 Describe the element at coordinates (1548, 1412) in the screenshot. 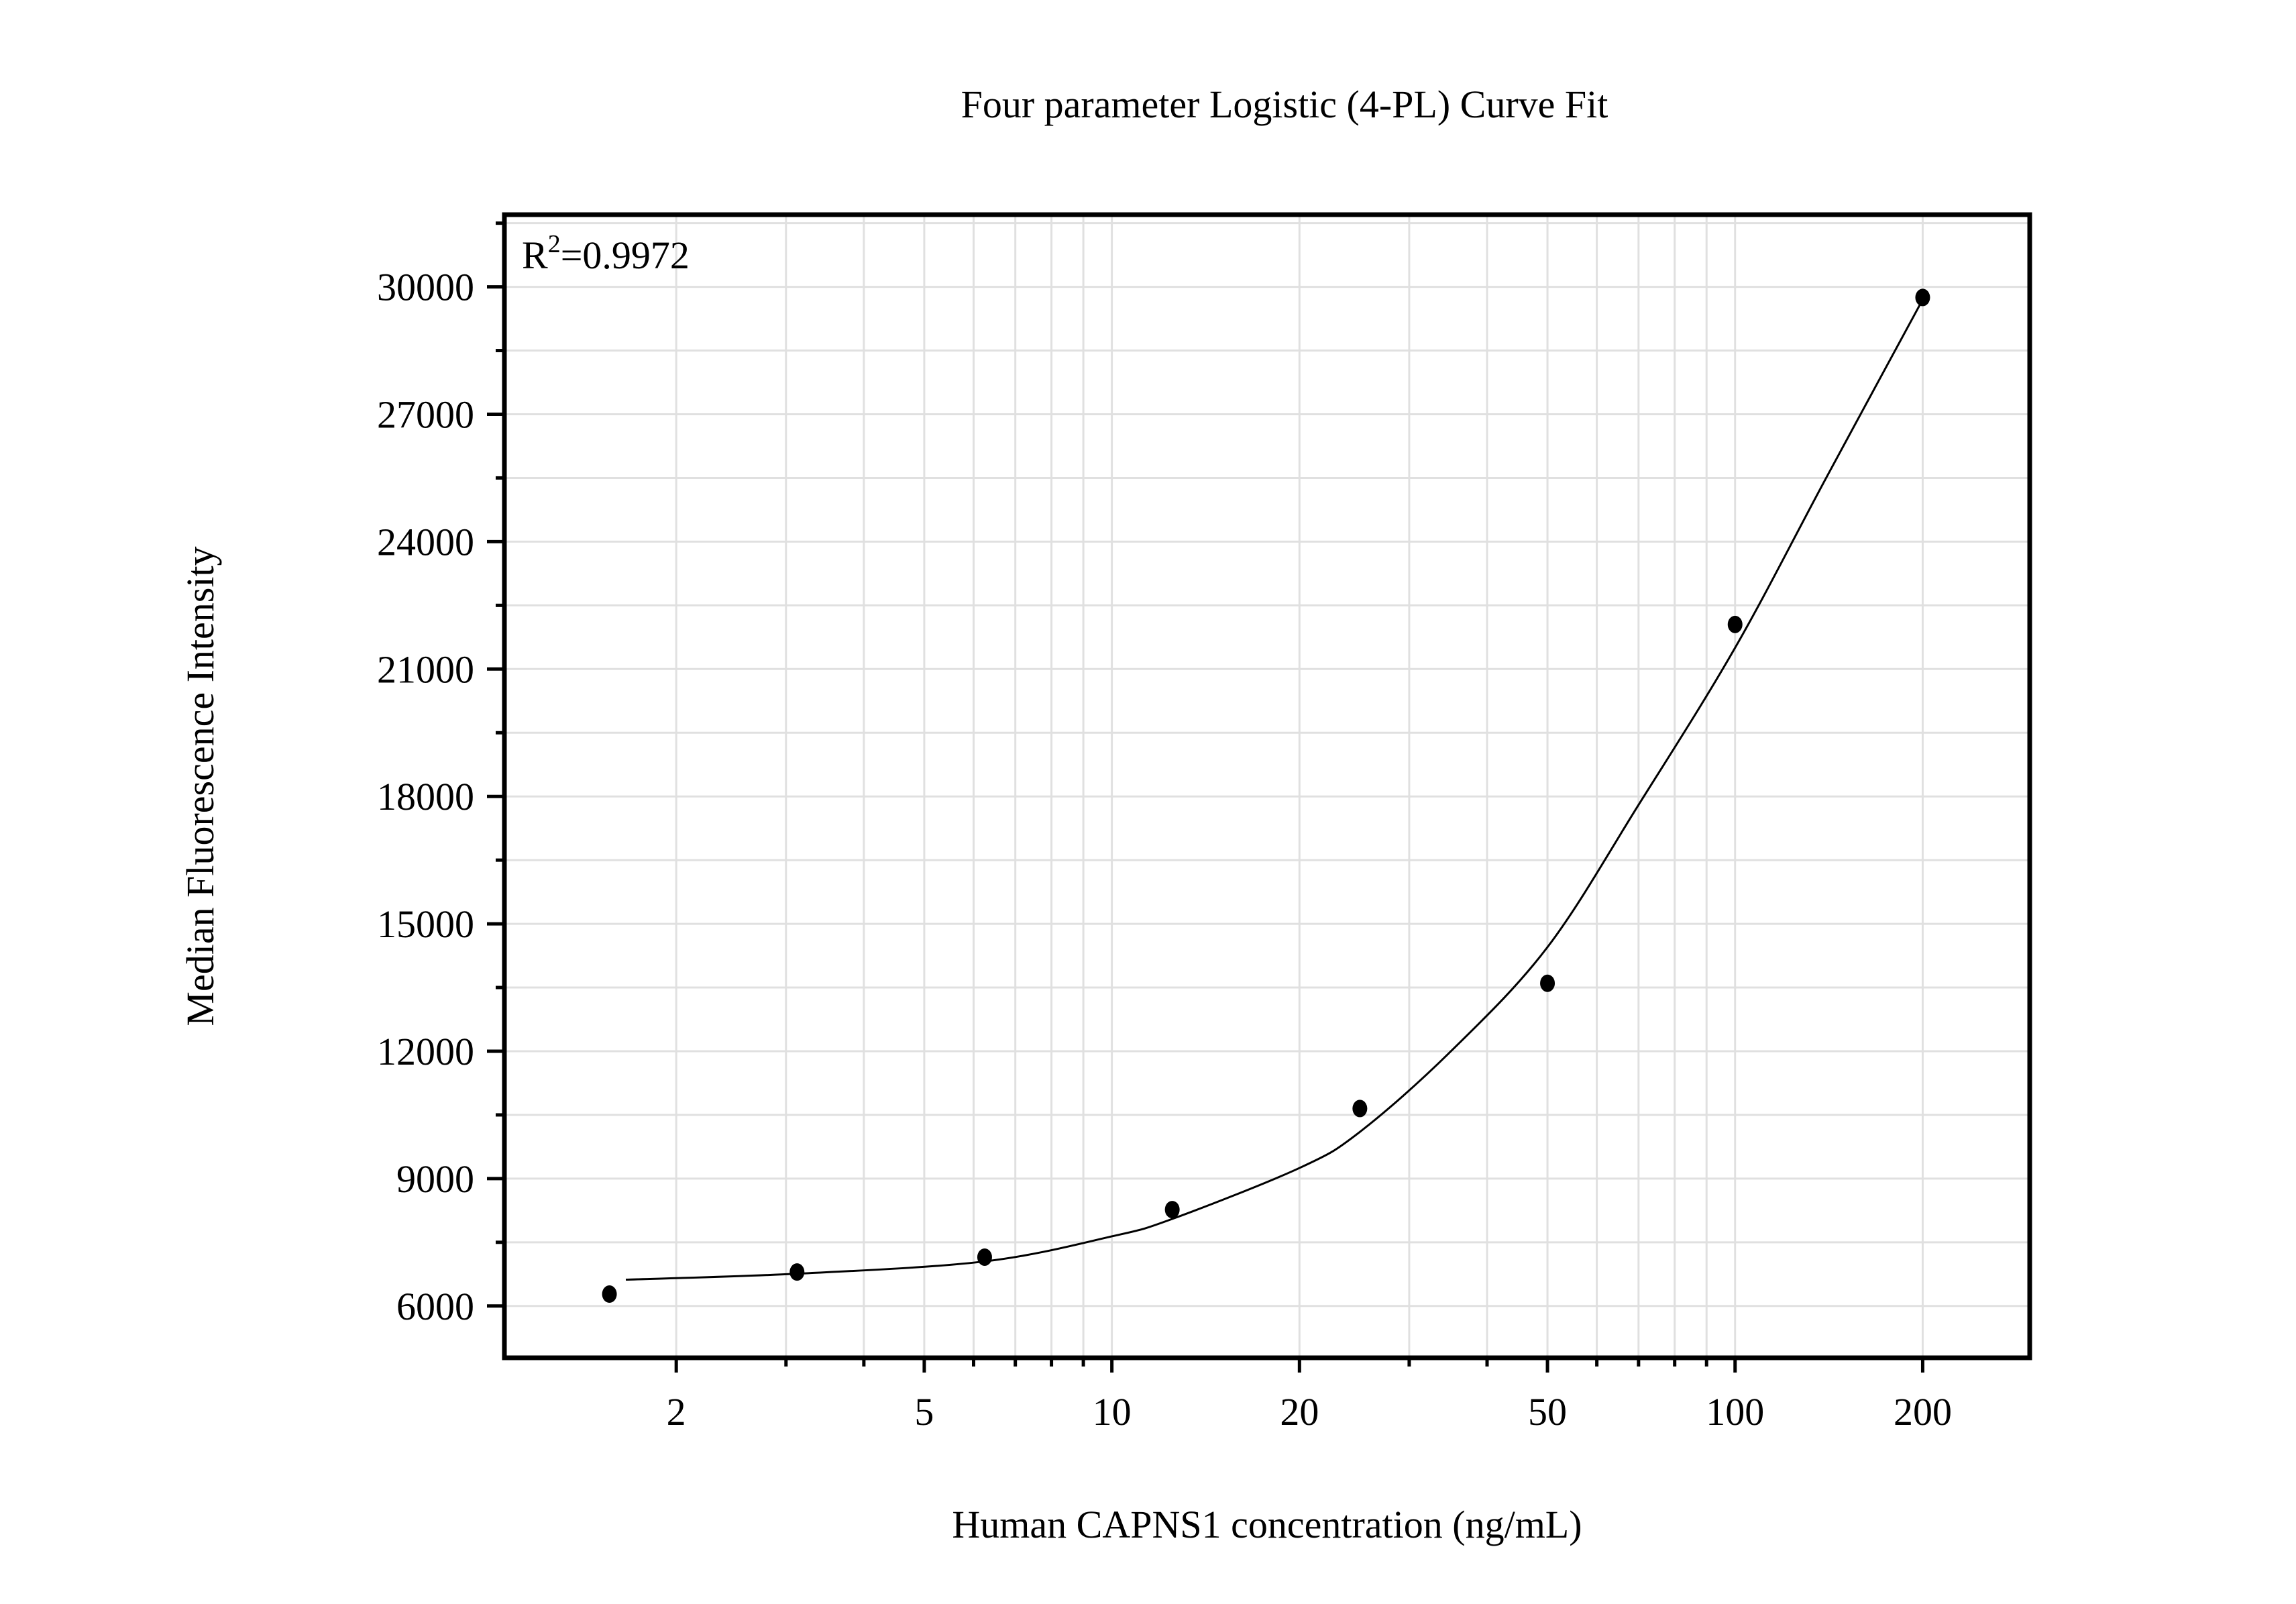

I see `x-tick-label: 50` at that location.